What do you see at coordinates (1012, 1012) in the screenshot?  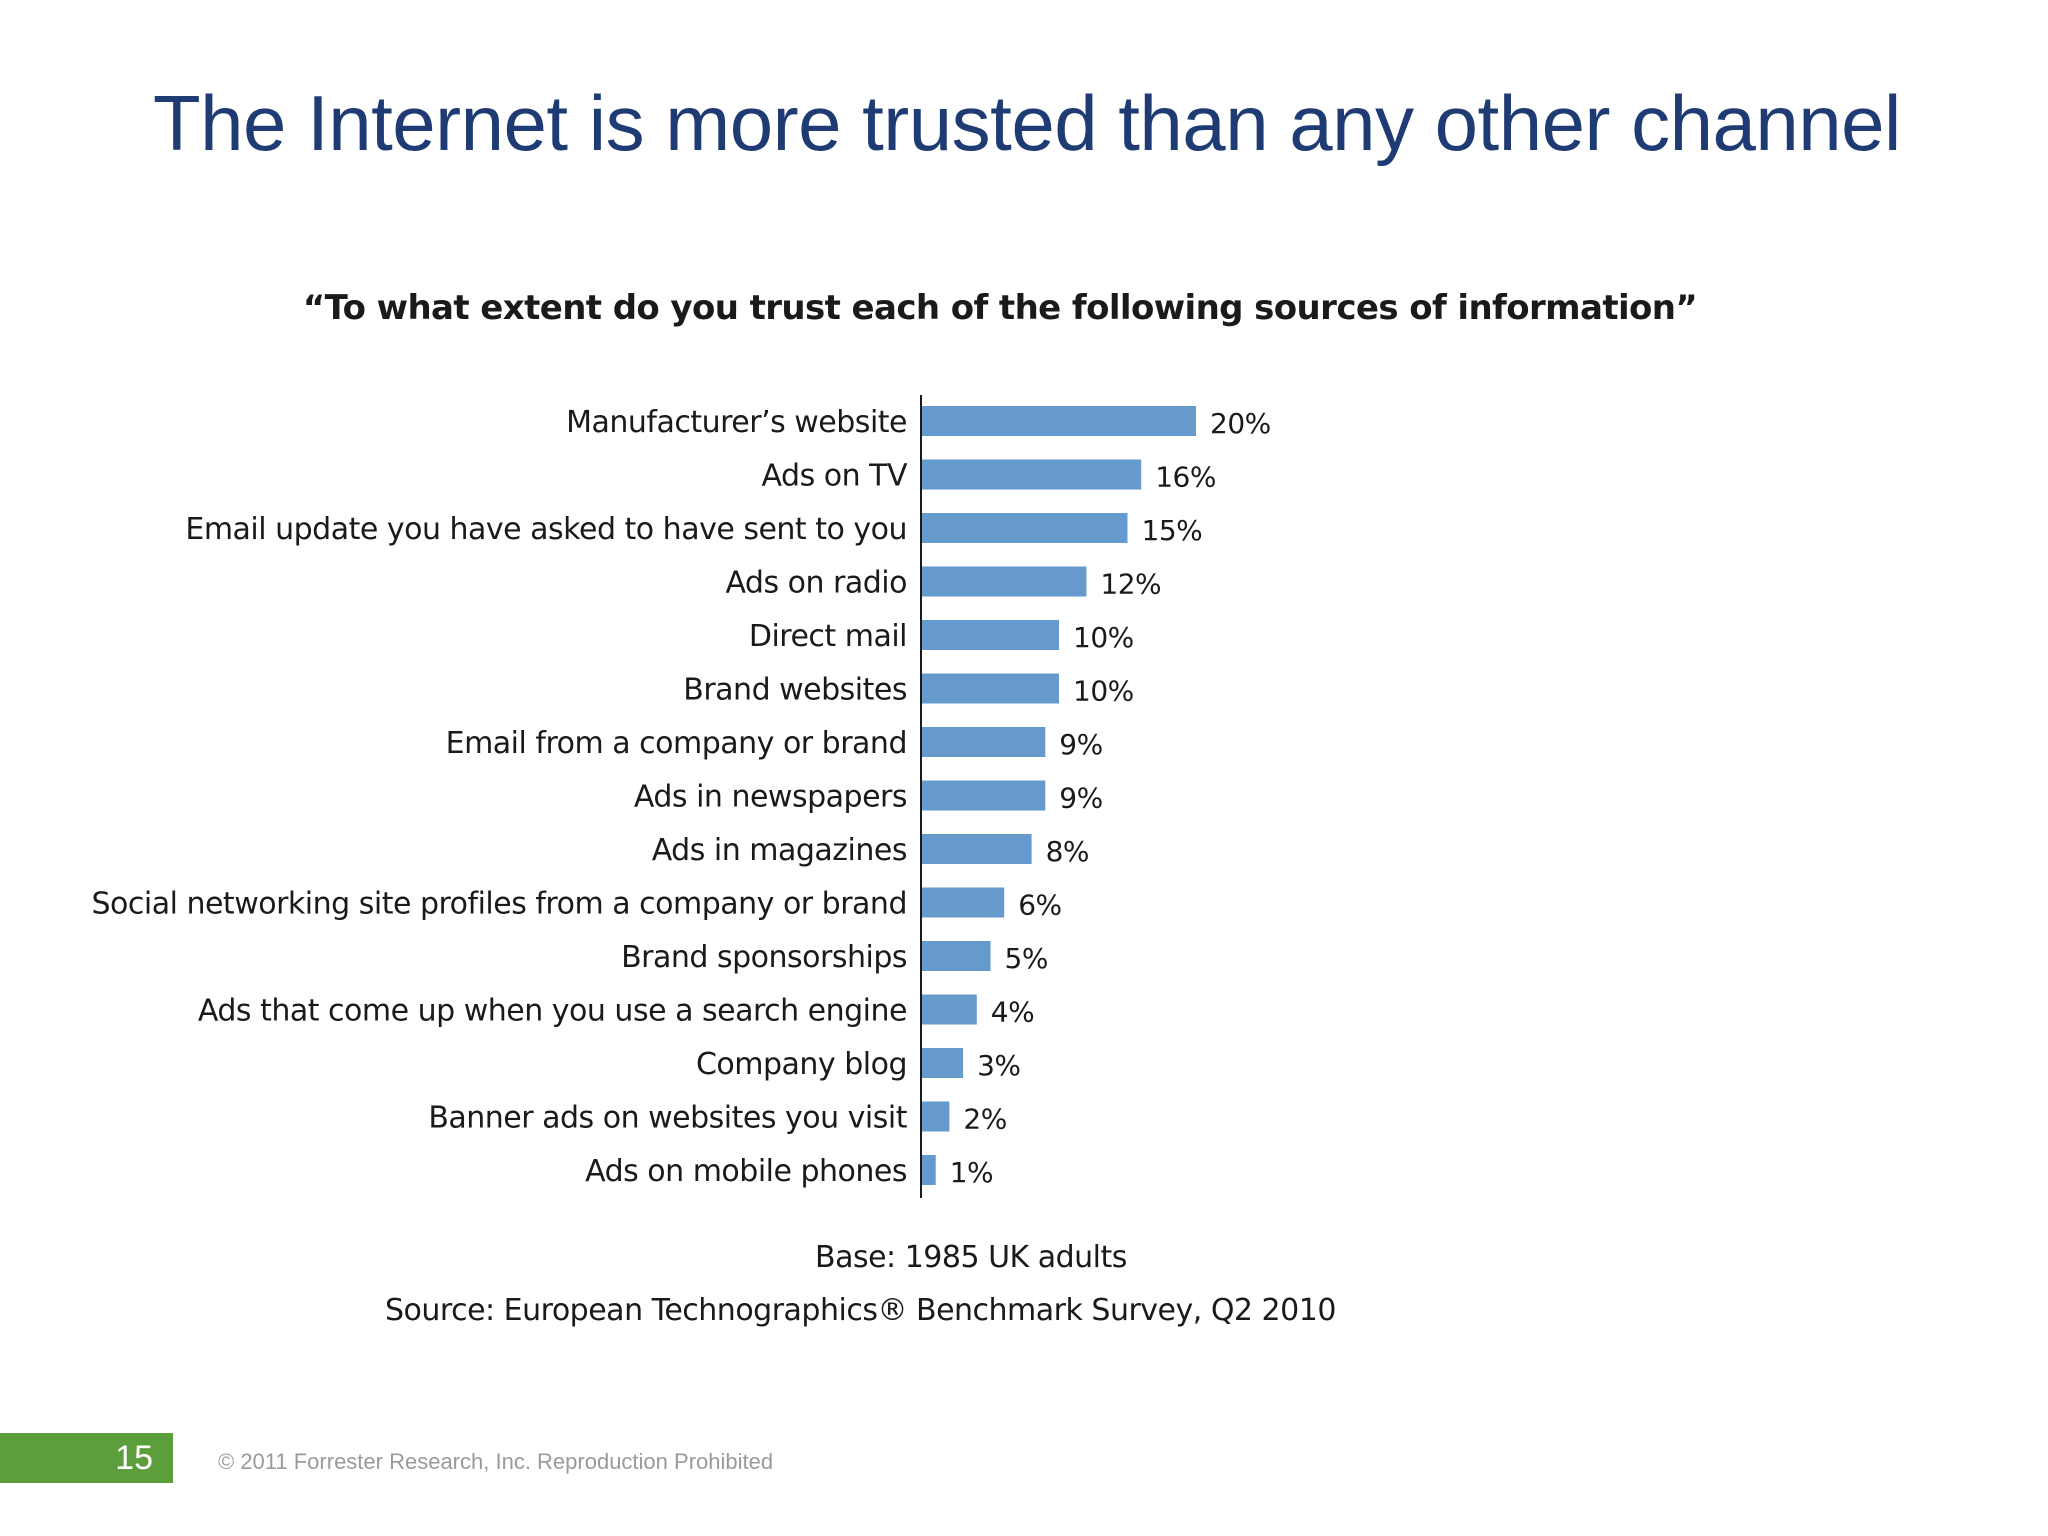 I see `data-label: 4%` at bounding box center [1012, 1012].